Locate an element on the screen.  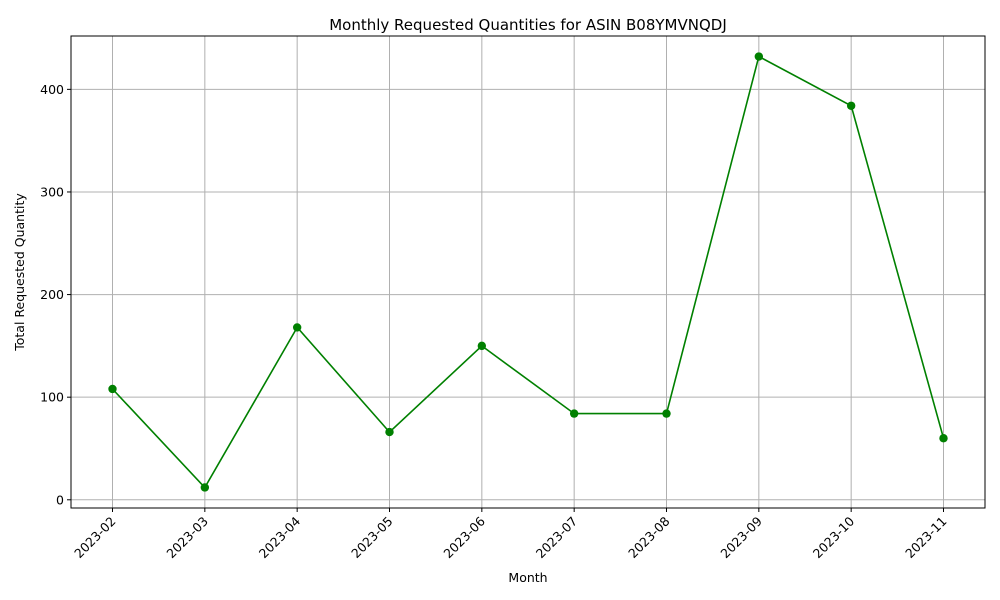
y-axis-title: Total Requested Quantity is located at coordinates (19, 272).